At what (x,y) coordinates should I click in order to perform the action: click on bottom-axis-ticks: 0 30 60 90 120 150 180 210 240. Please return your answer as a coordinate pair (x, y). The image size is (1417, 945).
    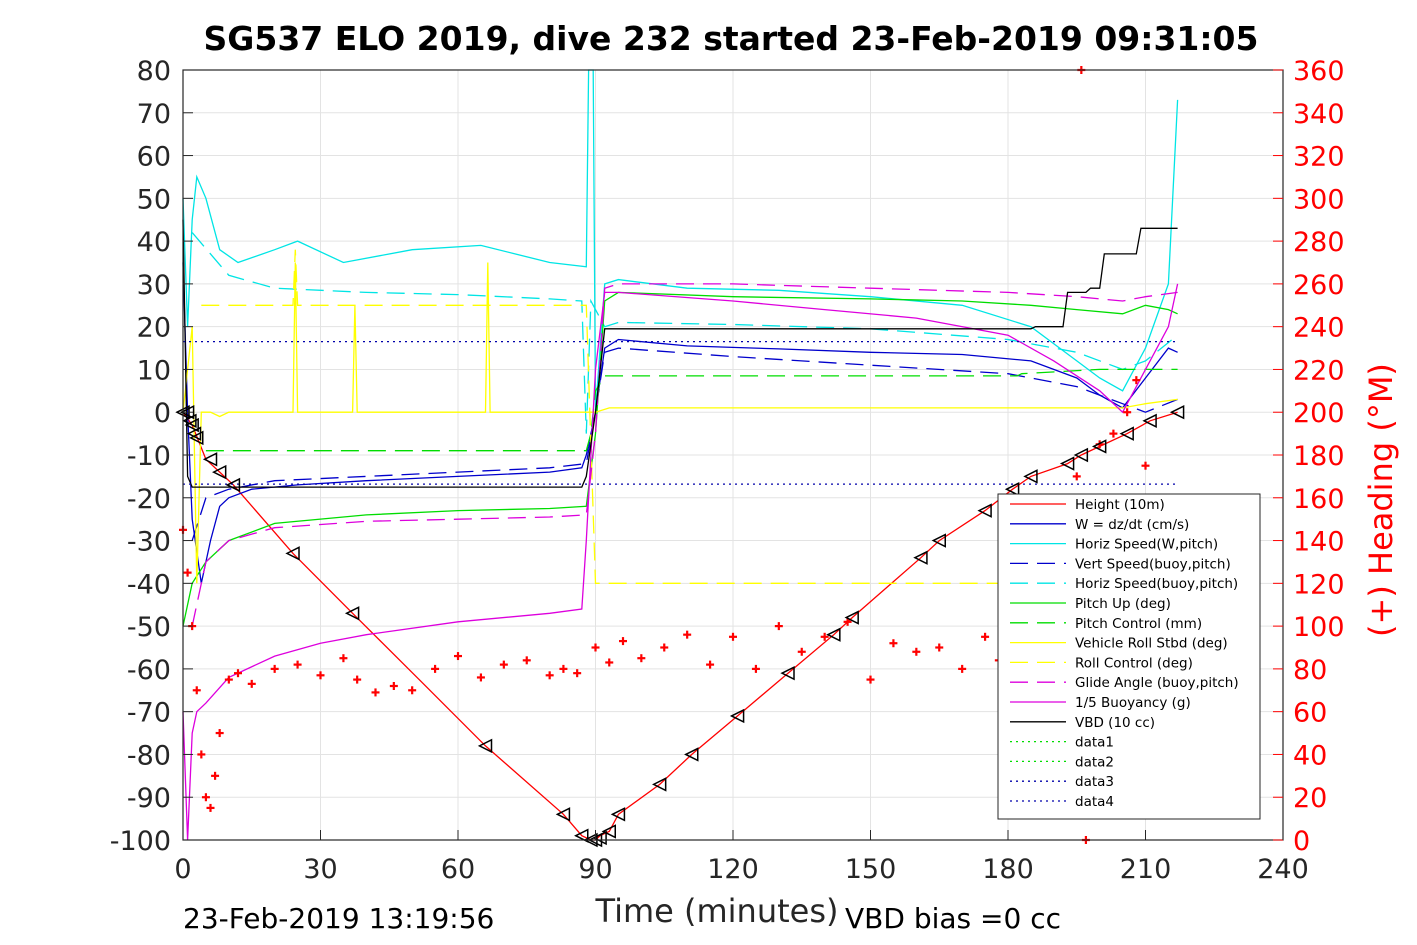
    Looking at the image, I should click on (741, 857).